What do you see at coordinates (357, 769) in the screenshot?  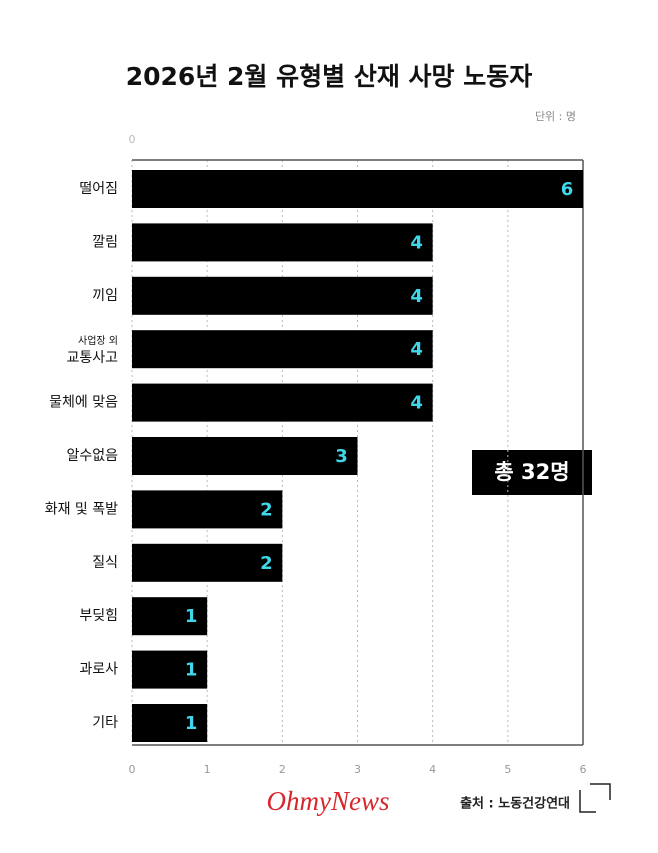 I see `x-tick-label: 3` at bounding box center [357, 769].